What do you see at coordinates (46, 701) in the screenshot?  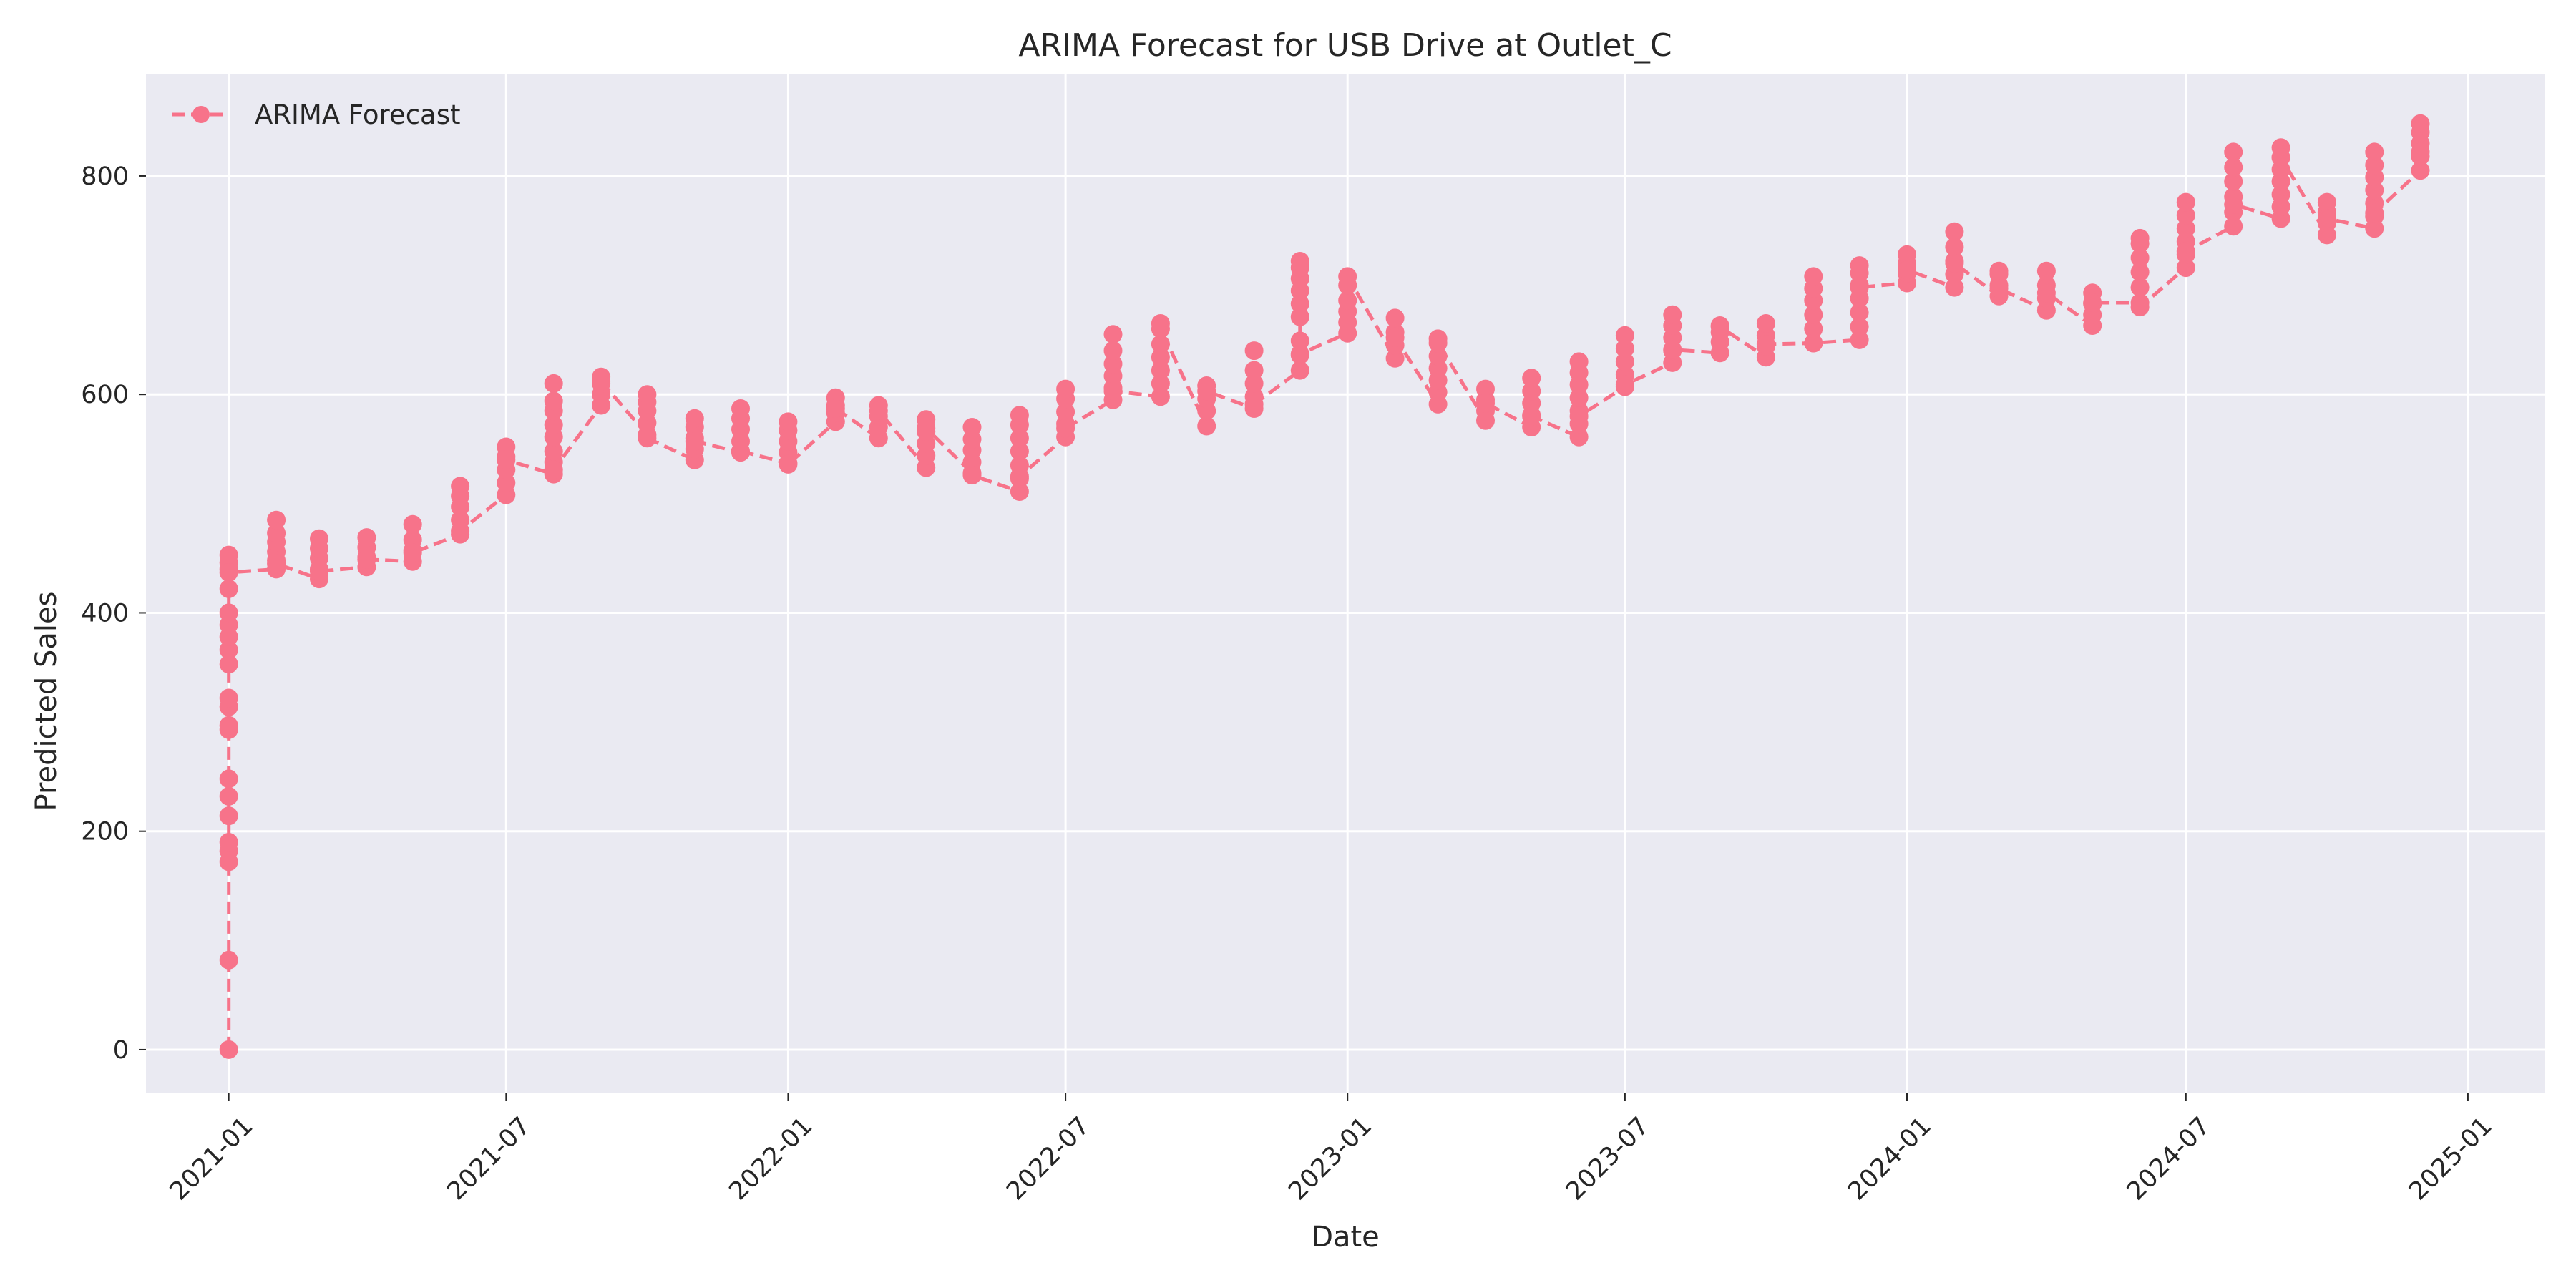 I see `y-axis-label: Predicted Sales` at bounding box center [46, 701].